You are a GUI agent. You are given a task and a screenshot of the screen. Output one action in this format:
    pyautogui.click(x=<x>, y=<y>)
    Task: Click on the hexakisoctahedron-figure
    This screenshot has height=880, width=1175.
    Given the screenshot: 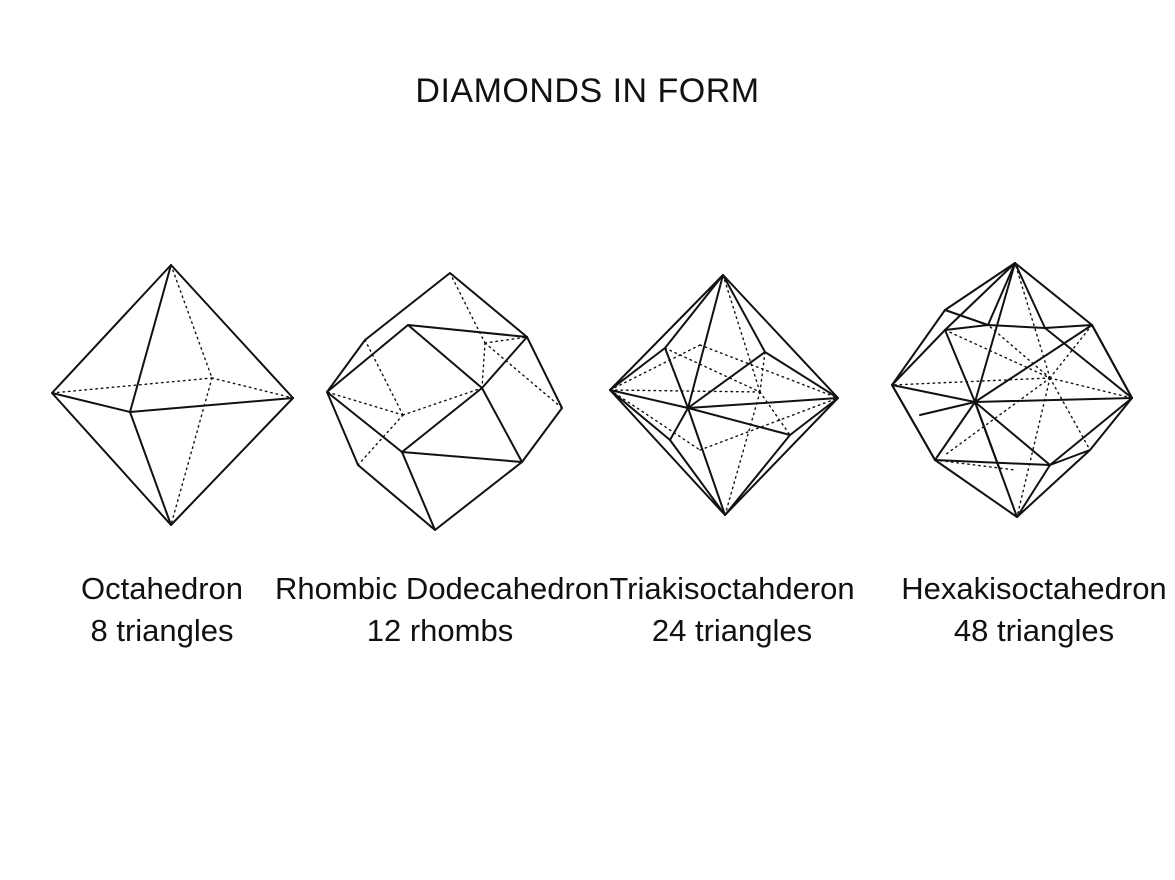 What is the action you would take?
    pyautogui.click(x=1012, y=390)
    